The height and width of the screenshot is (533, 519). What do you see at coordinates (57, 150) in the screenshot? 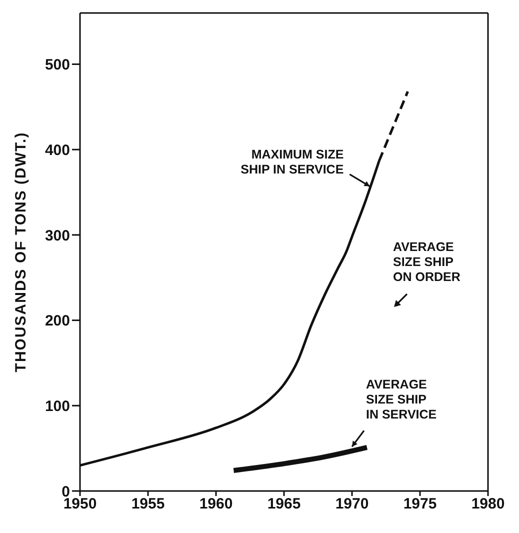
I see `y-tick-label: 400` at bounding box center [57, 150].